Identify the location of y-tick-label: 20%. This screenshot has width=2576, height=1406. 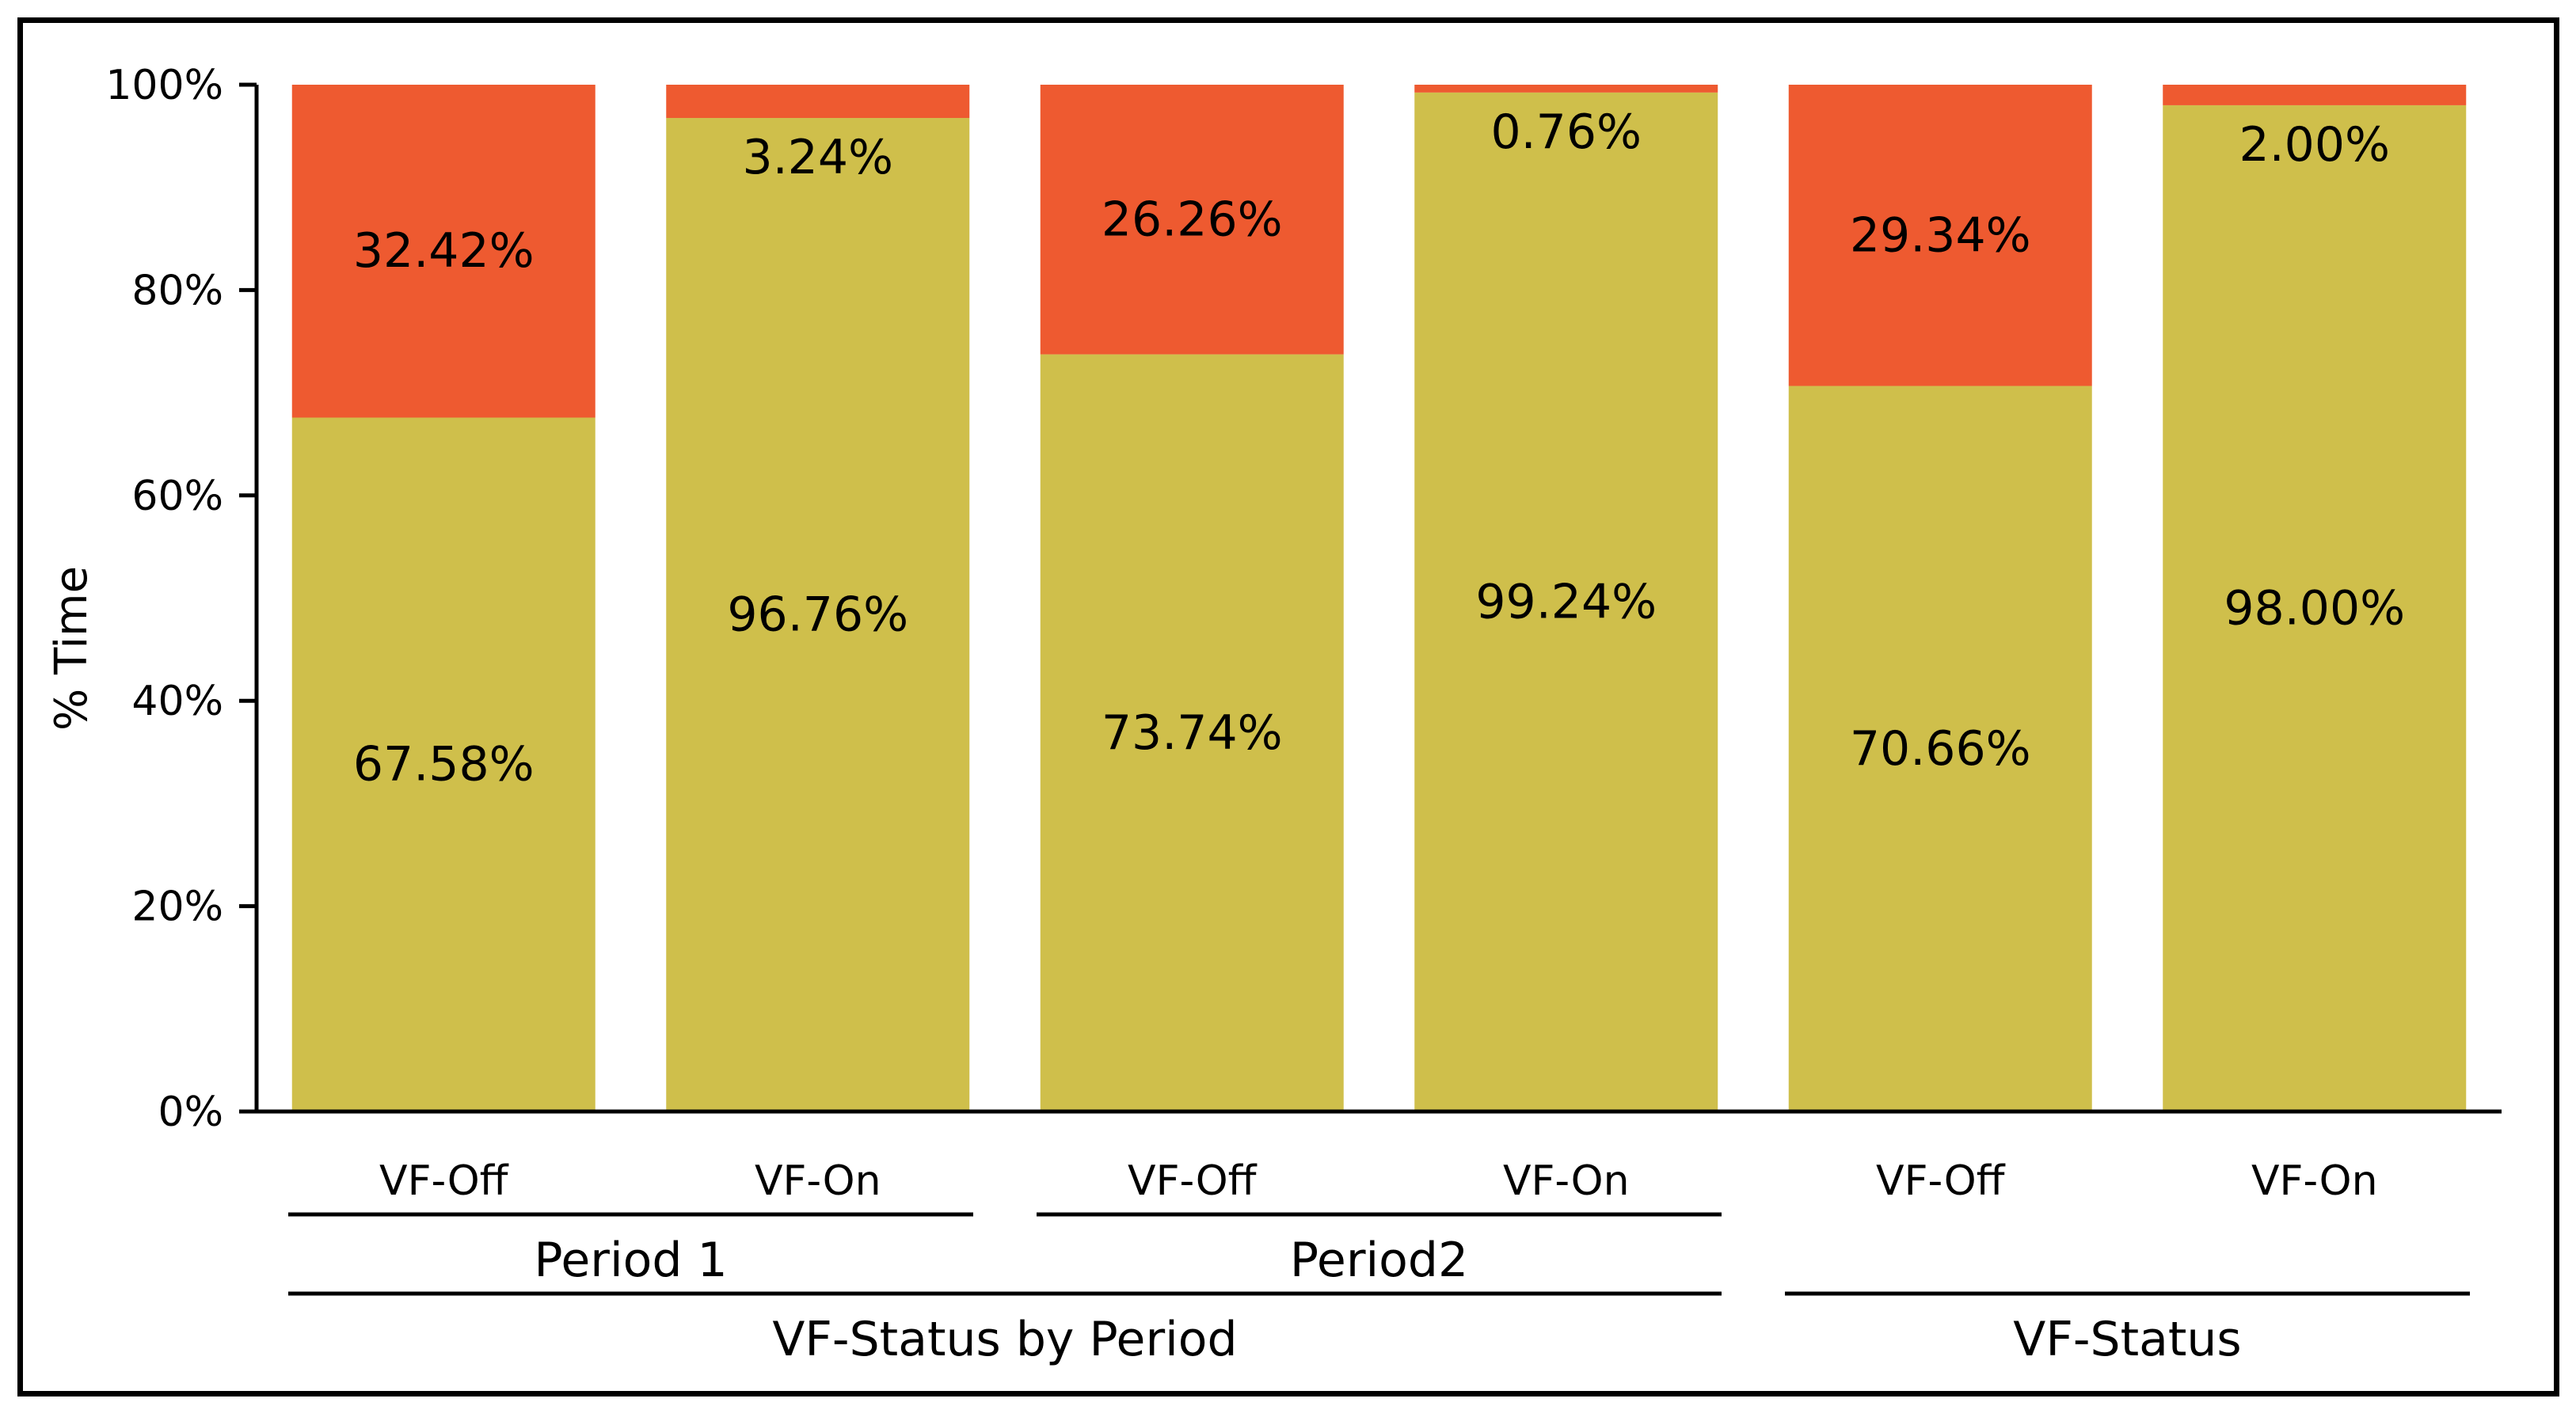
(177, 907).